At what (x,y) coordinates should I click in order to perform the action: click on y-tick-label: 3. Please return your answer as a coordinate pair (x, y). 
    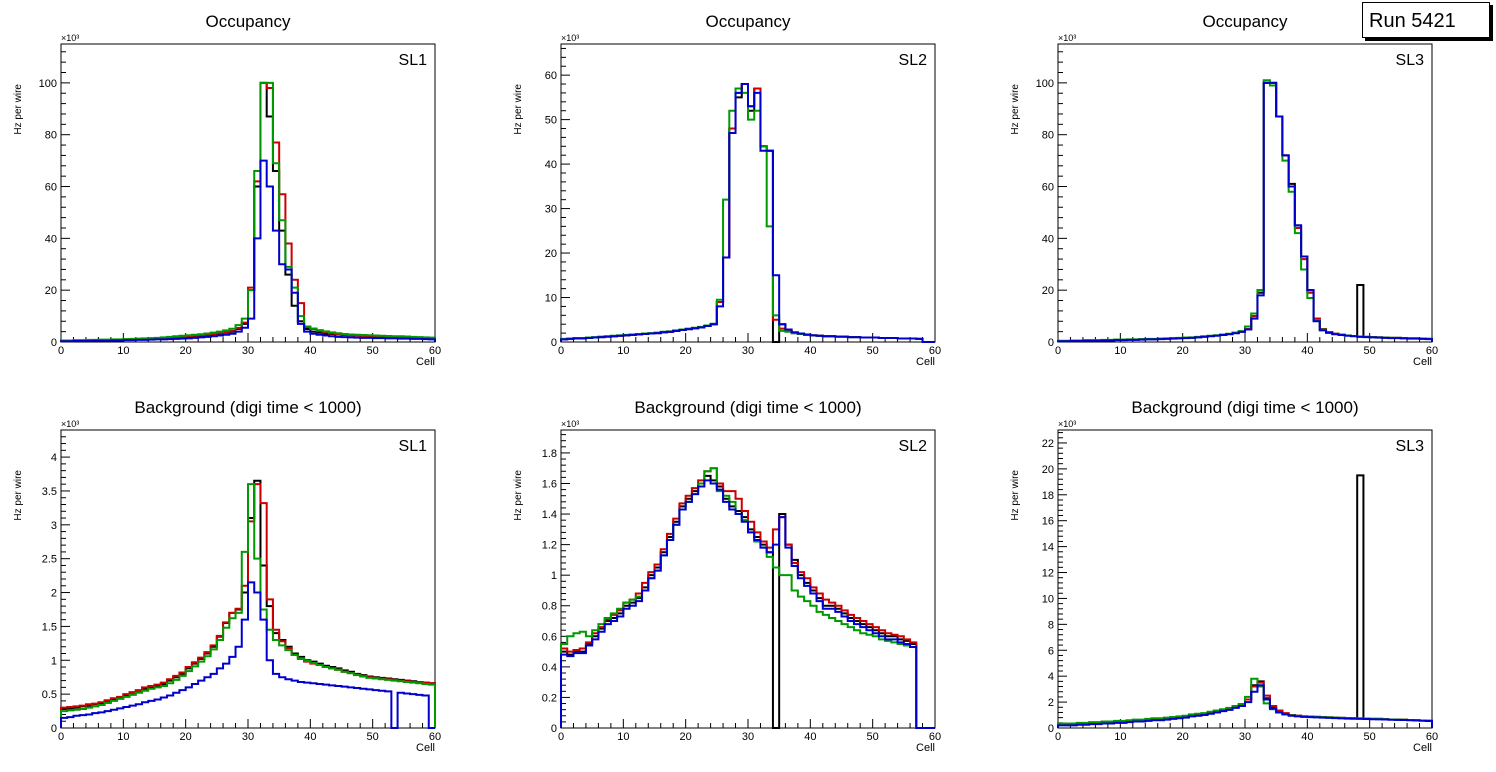
    Looking at the image, I should click on (54, 526).